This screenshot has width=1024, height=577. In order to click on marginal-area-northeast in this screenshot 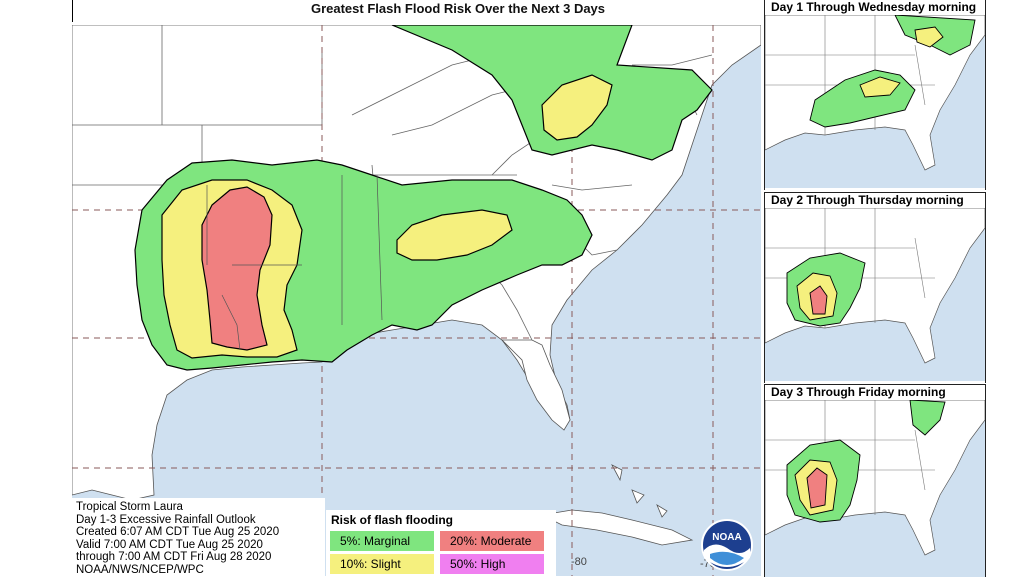, I will do `click(552, 93)`.